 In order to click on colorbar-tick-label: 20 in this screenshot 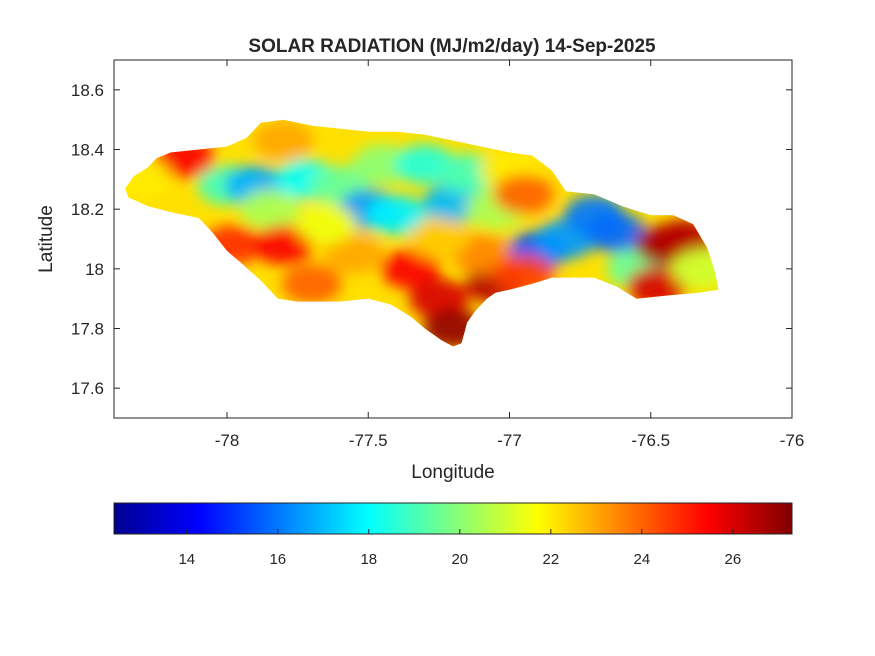, I will do `click(459, 559)`.